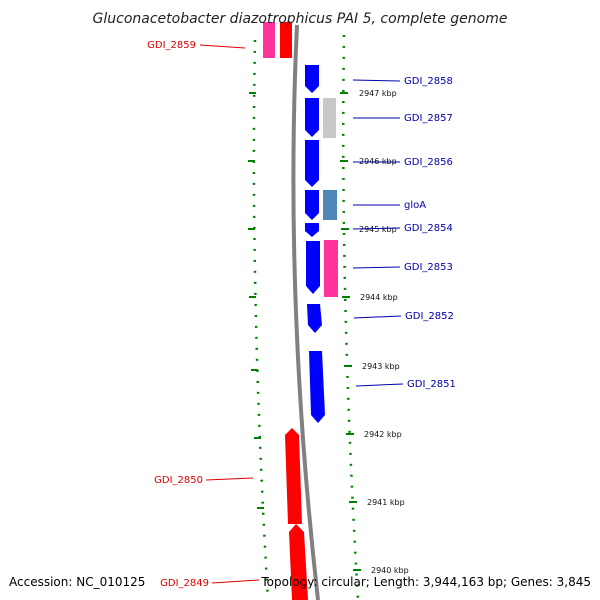  I want to click on cds-gdi-2857-arrow, so click(312, 117).